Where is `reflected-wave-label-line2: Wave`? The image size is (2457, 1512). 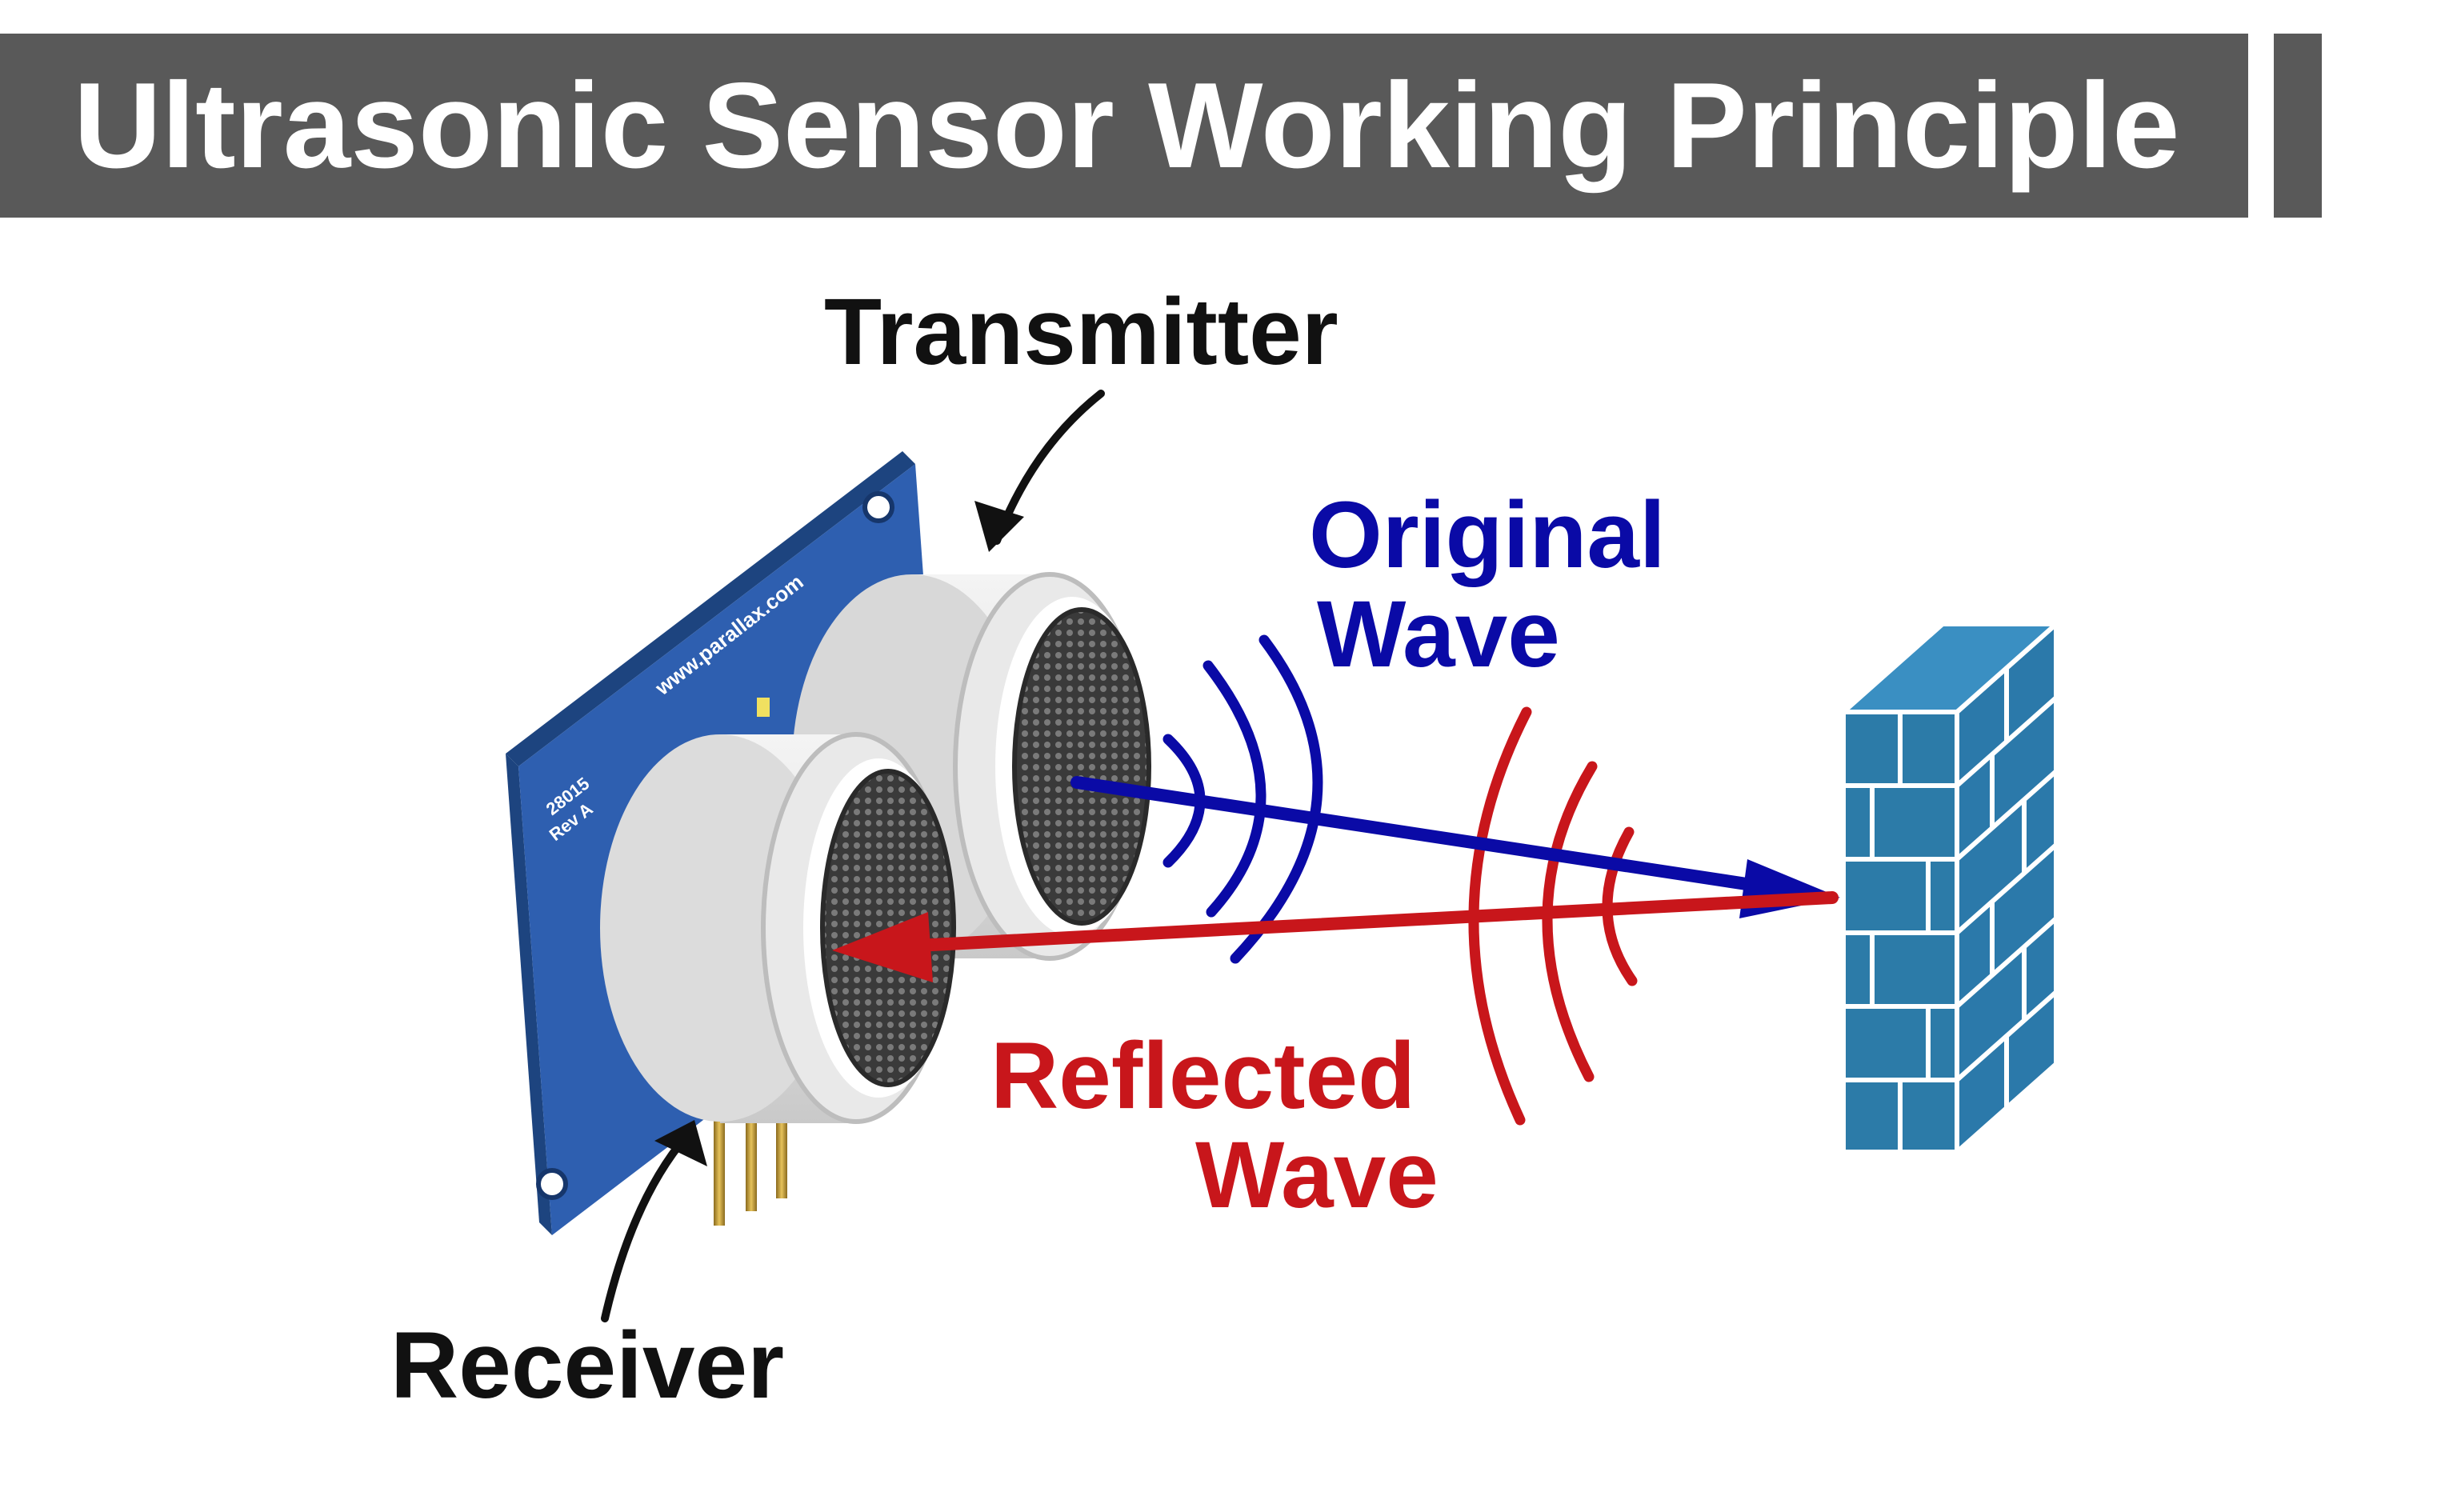
reflected-wave-label-line2: Wave is located at coordinates (1317, 1175).